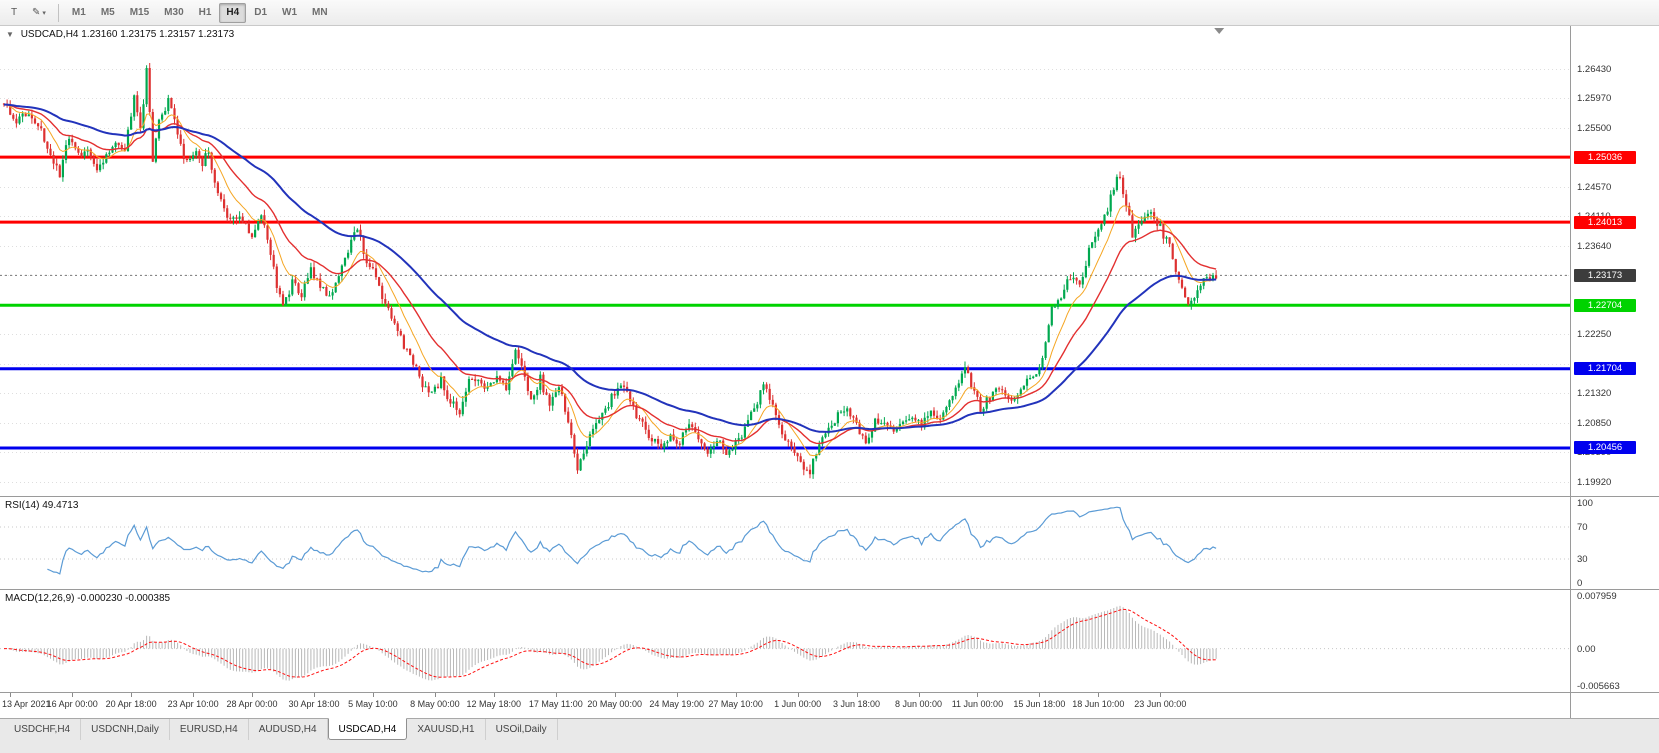 Image resolution: width=1659 pixels, height=753 pixels. I want to click on price-axis-label: 1.25970, so click(1594, 98).